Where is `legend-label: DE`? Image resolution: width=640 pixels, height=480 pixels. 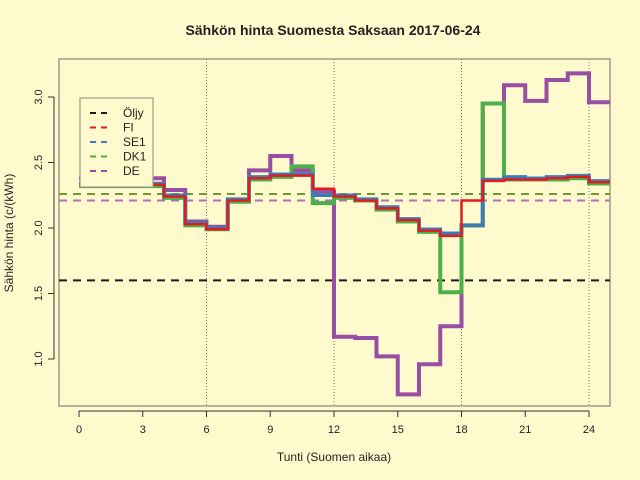 legend-label: DE is located at coordinates (131, 171).